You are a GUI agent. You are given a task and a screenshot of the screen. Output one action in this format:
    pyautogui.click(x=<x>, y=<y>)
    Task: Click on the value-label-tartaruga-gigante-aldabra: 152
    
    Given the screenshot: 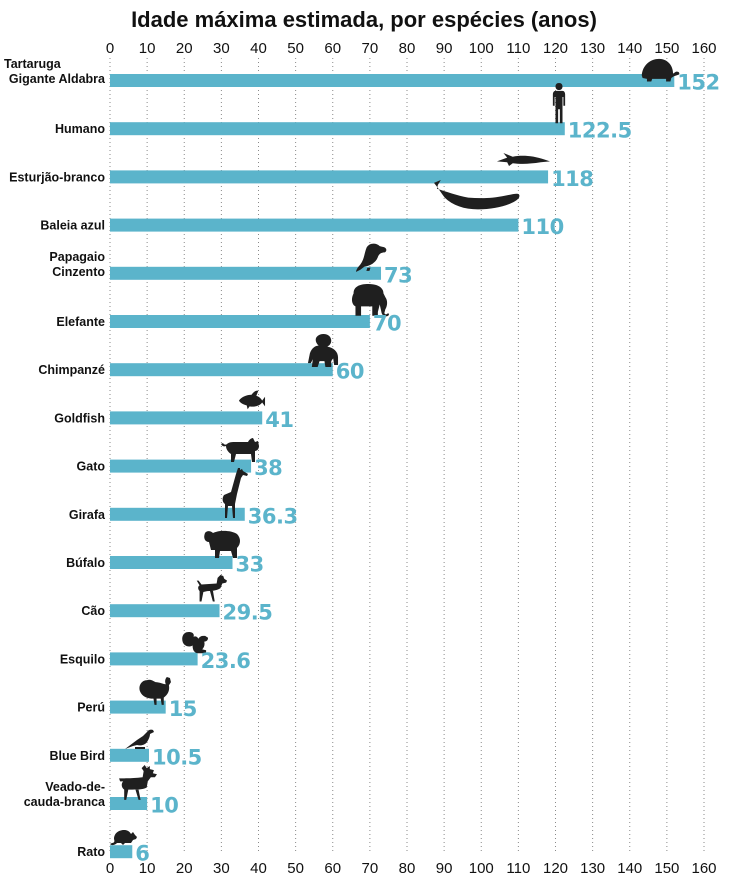 What is the action you would take?
    pyautogui.click(x=698, y=83)
    